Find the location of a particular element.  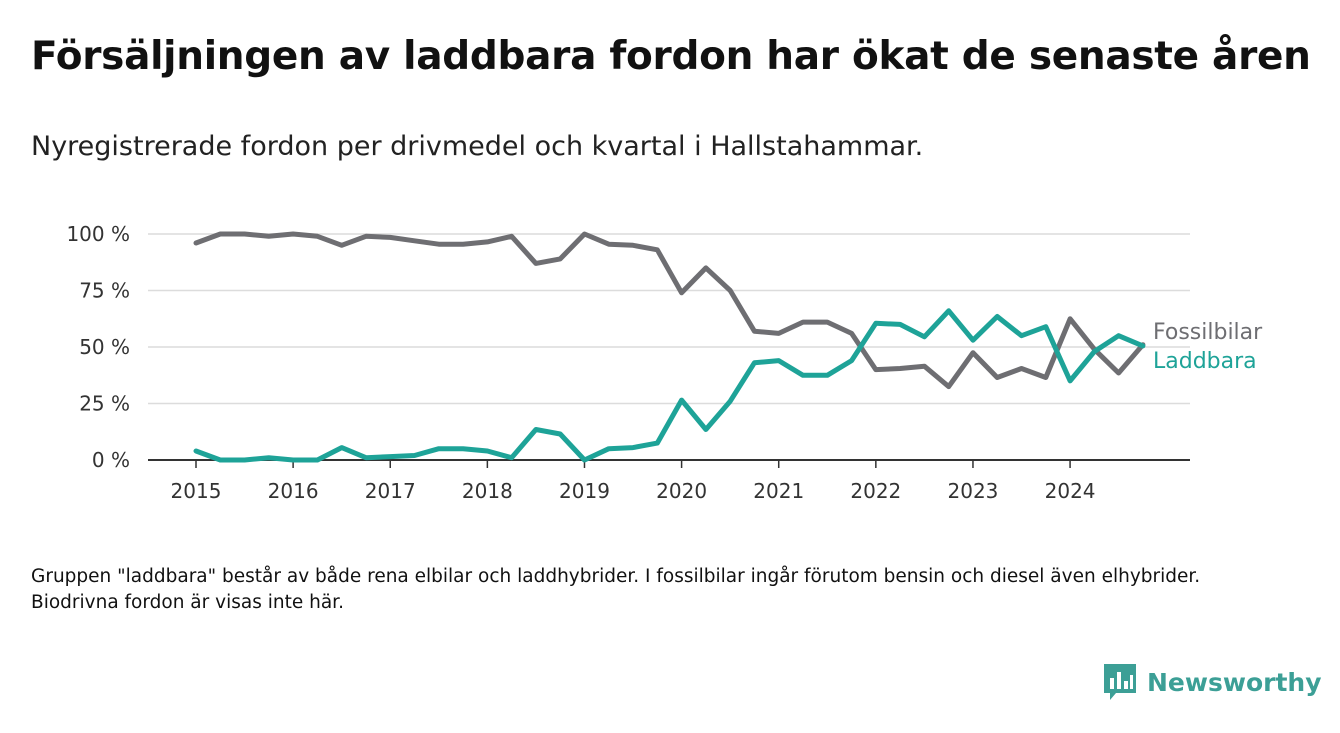

brand-logo: Newsworthy is located at coordinates (1212, 682).